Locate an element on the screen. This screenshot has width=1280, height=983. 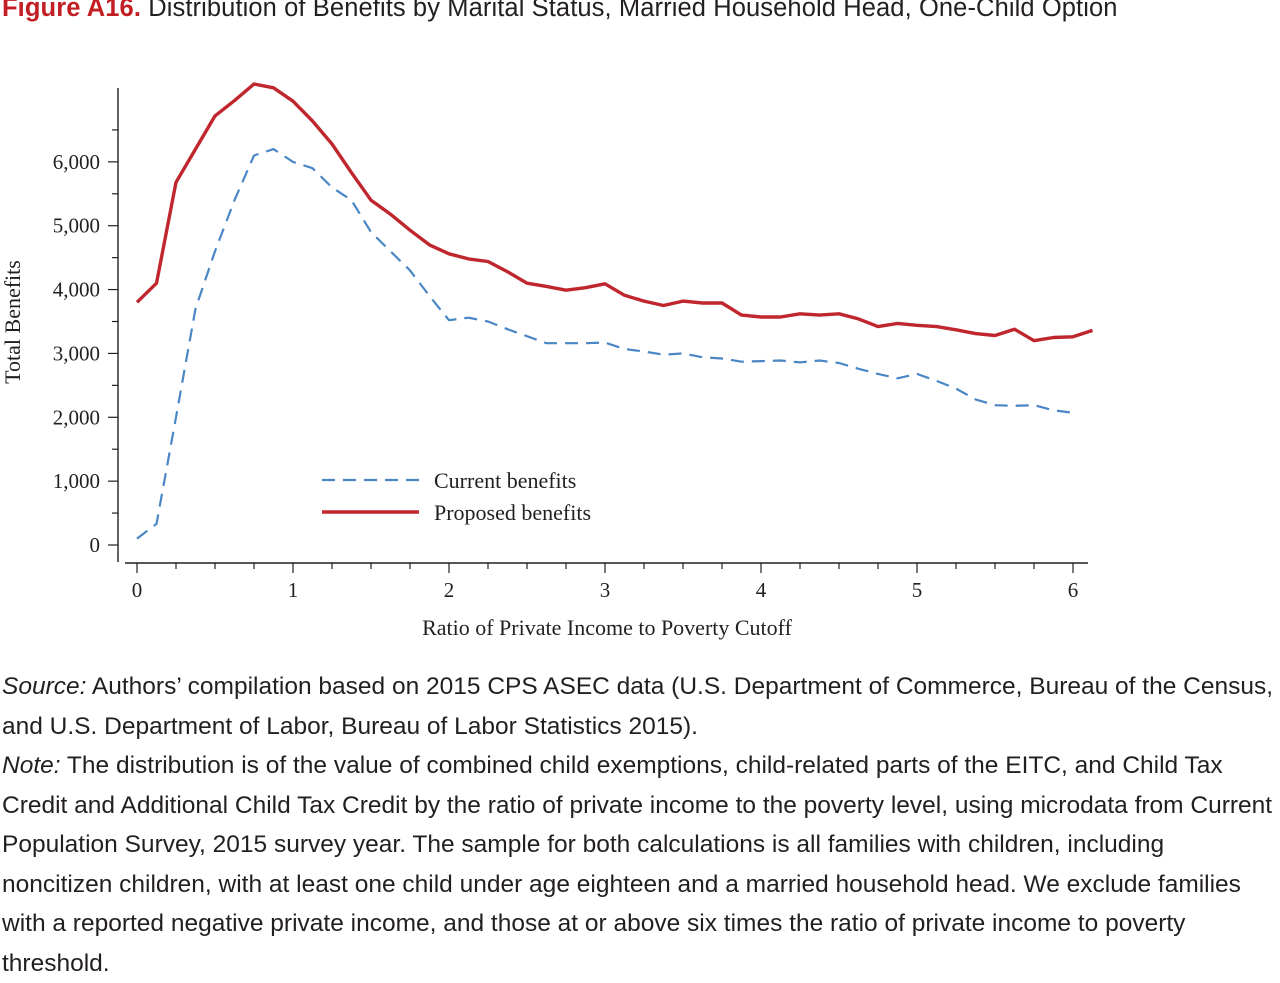
x-tick-label: 5 is located at coordinates (917, 590).